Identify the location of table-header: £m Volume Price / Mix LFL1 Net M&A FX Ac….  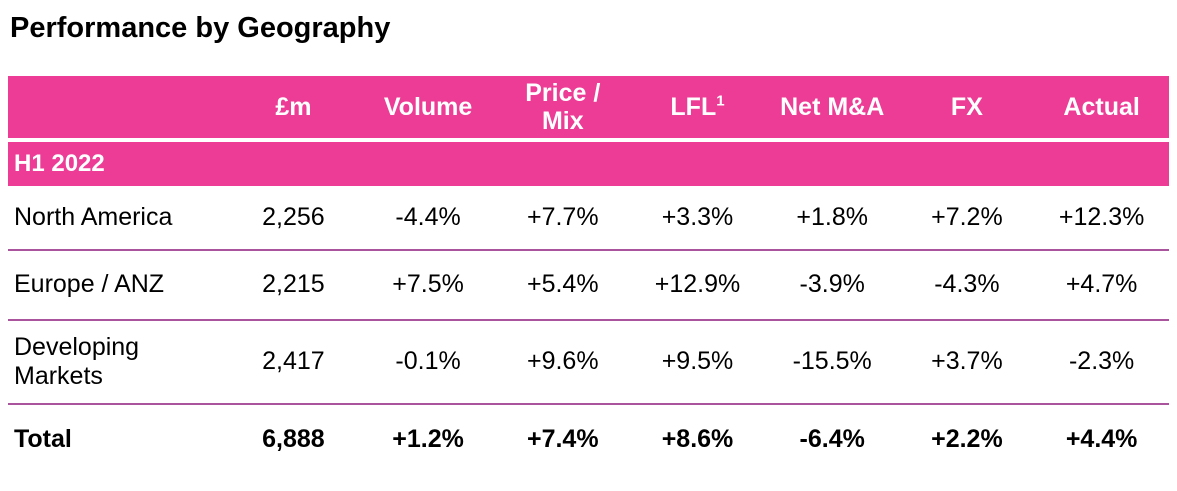
(588, 109).